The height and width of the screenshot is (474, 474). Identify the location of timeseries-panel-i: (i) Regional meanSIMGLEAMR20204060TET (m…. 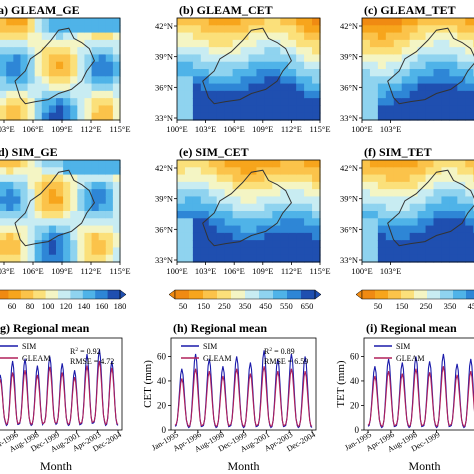
(404, 397).